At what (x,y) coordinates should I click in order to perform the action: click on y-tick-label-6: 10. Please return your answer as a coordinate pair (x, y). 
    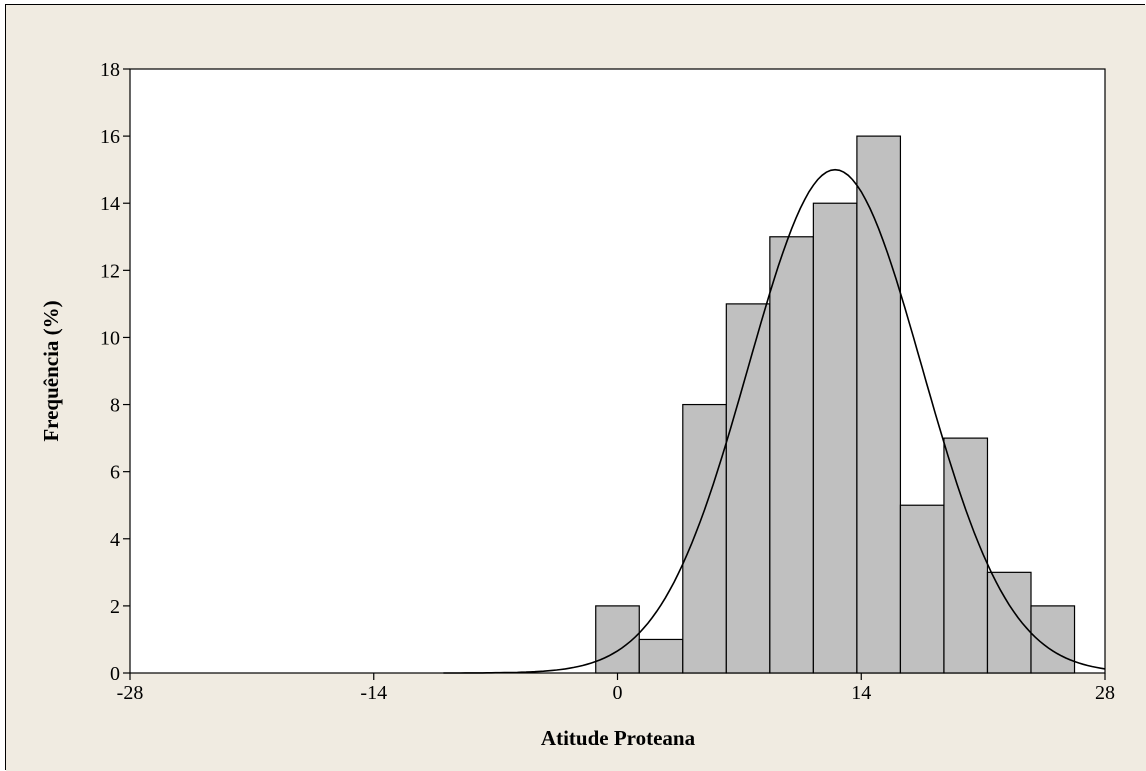
    Looking at the image, I should click on (110, 338).